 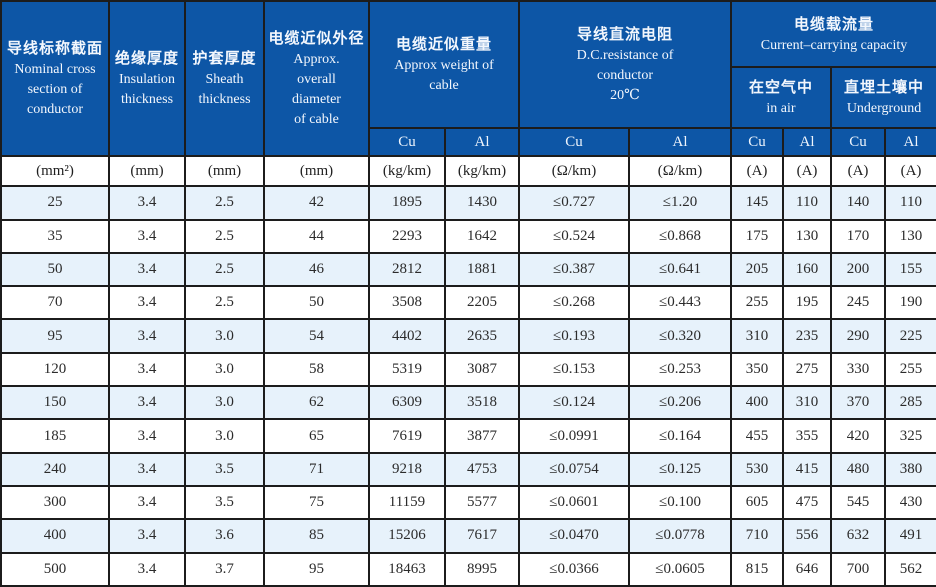 What do you see at coordinates (407, 469) in the screenshot?
I see `cell: 9218` at bounding box center [407, 469].